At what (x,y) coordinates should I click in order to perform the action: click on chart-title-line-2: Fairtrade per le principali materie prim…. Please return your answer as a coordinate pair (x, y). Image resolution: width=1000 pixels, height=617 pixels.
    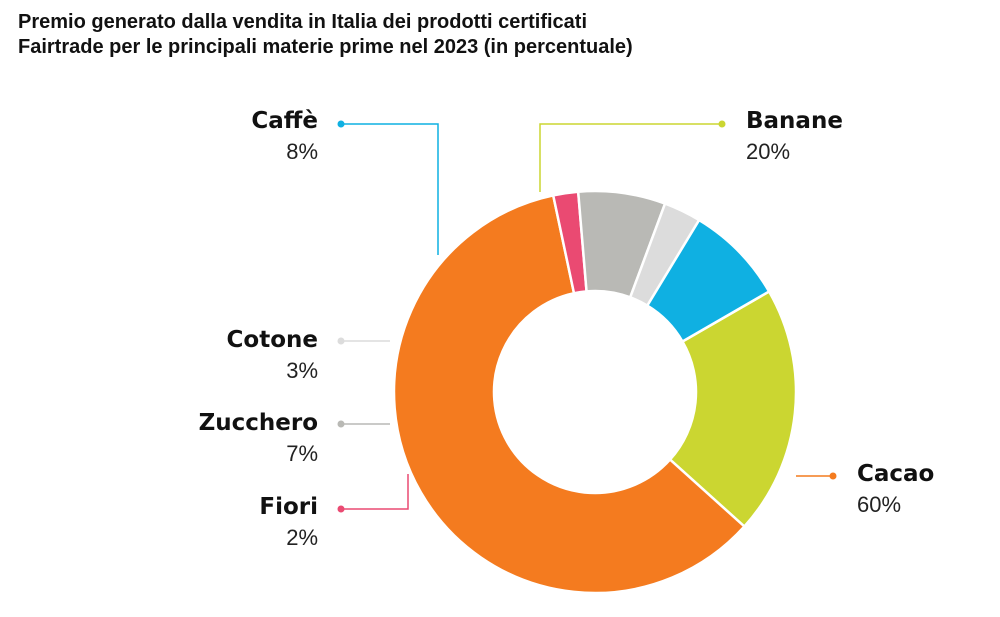
    Looking at the image, I should click on (325, 47).